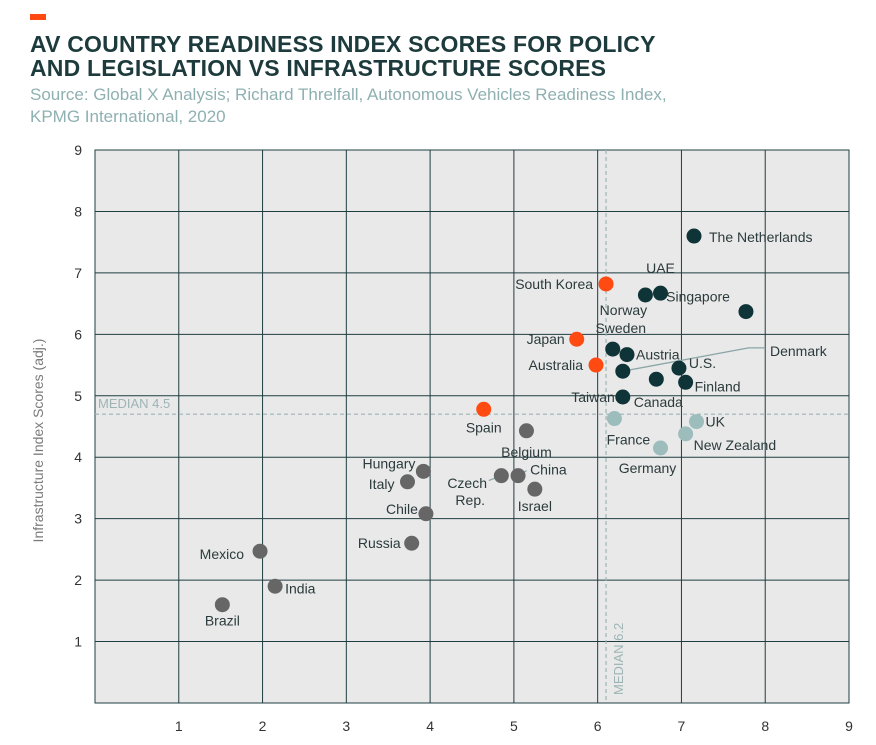 The height and width of the screenshot is (745, 876). What do you see at coordinates (318, 68) in the screenshot?
I see `chart-title-line-2: AND LEGISLATION VS INFRASTRUCTURE SCORES` at bounding box center [318, 68].